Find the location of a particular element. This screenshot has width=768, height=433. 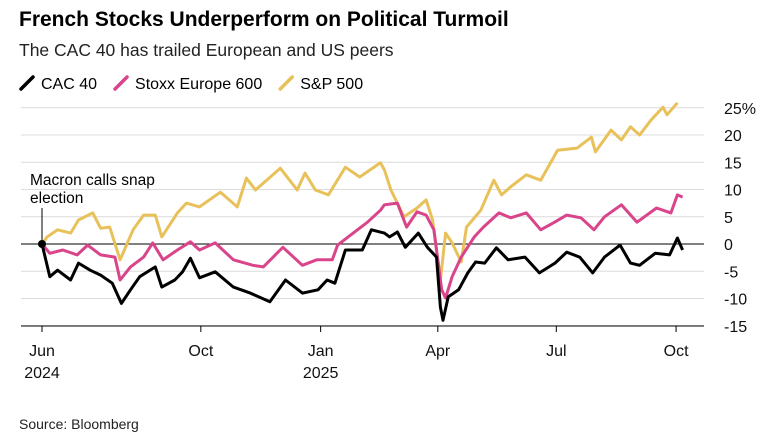

legend-label: Stoxx Europe 600 is located at coordinates (198, 84).